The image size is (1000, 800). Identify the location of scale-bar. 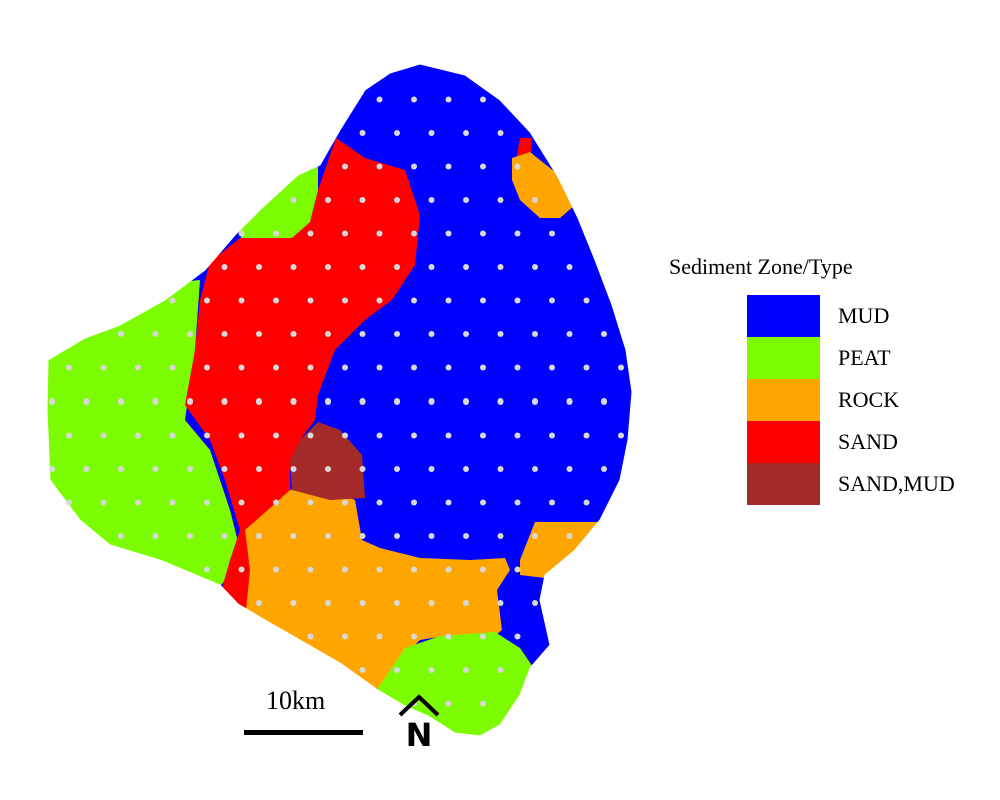
(303, 732).